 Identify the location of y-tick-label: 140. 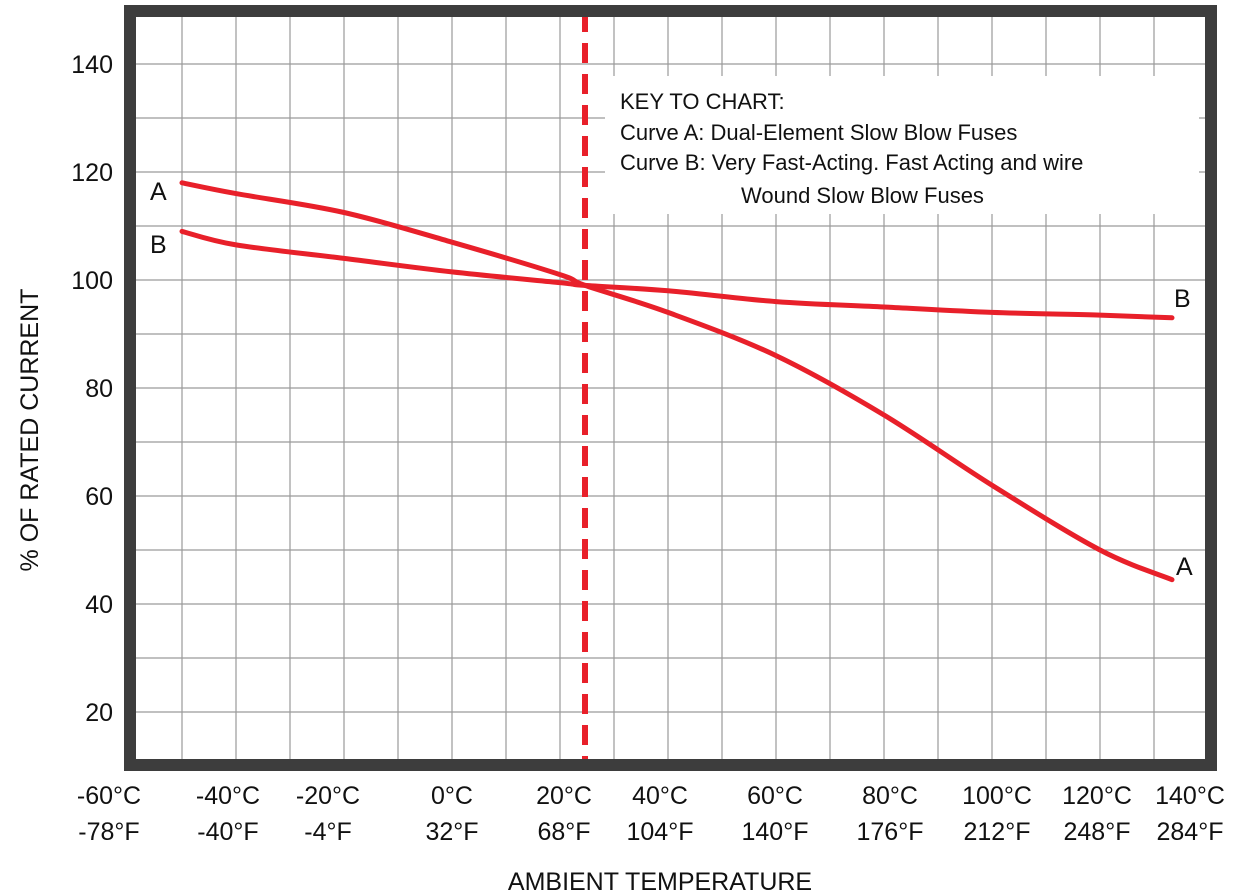
(92, 65).